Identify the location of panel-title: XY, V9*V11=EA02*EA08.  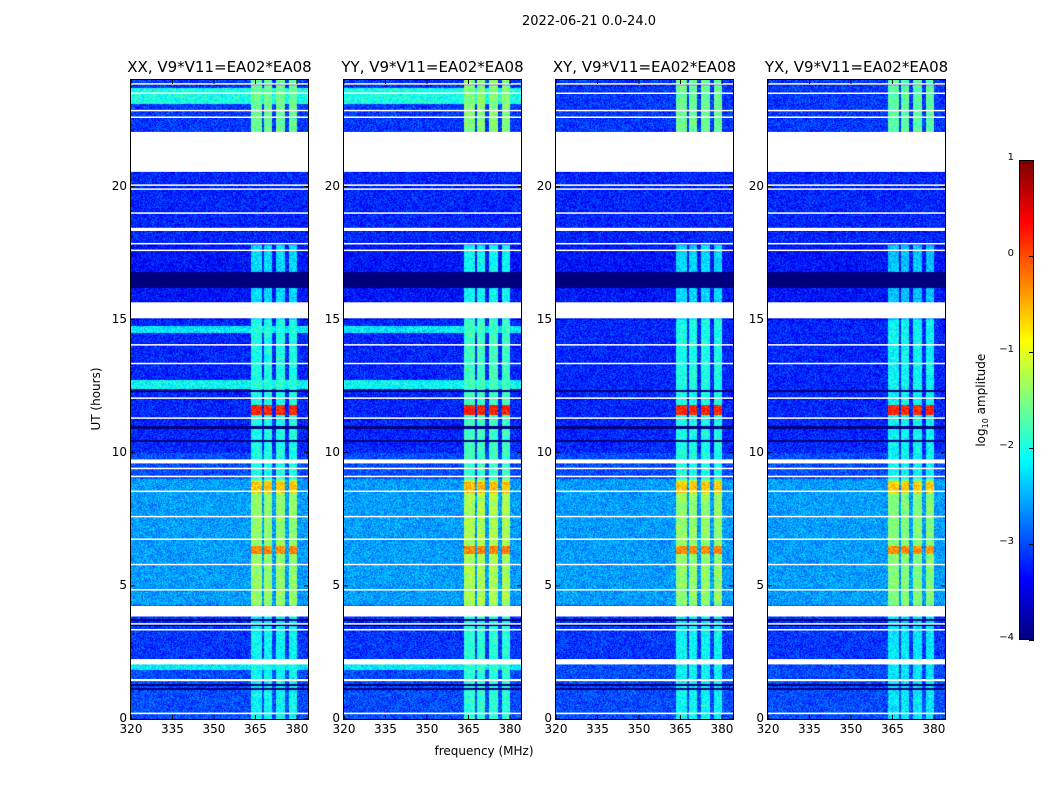
(644, 67).